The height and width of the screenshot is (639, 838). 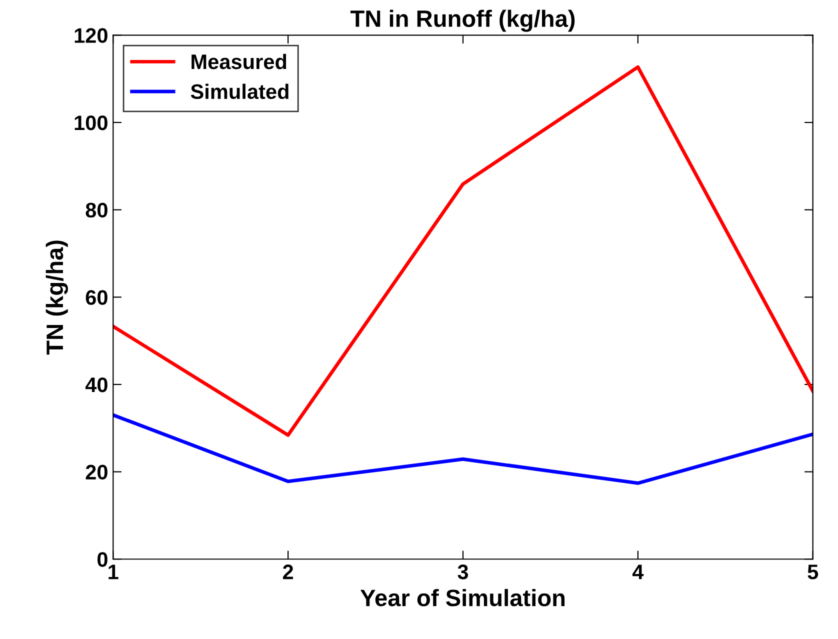 I want to click on x-tick-label: 2, so click(x=288, y=572).